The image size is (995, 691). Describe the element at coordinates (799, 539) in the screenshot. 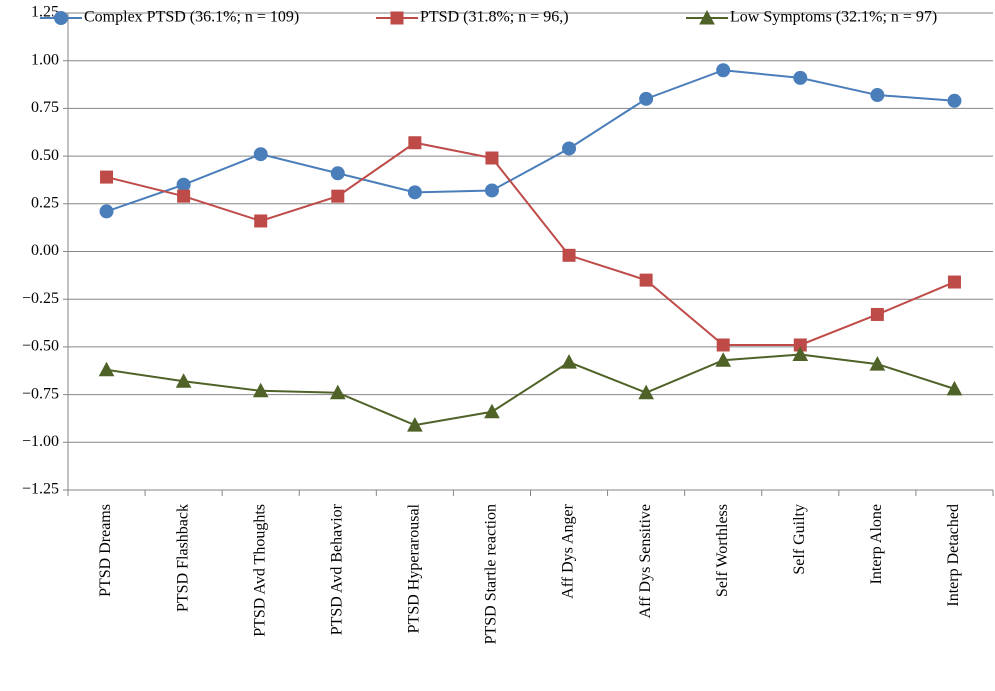

I see `x-tick-label: Self Guilty` at that location.